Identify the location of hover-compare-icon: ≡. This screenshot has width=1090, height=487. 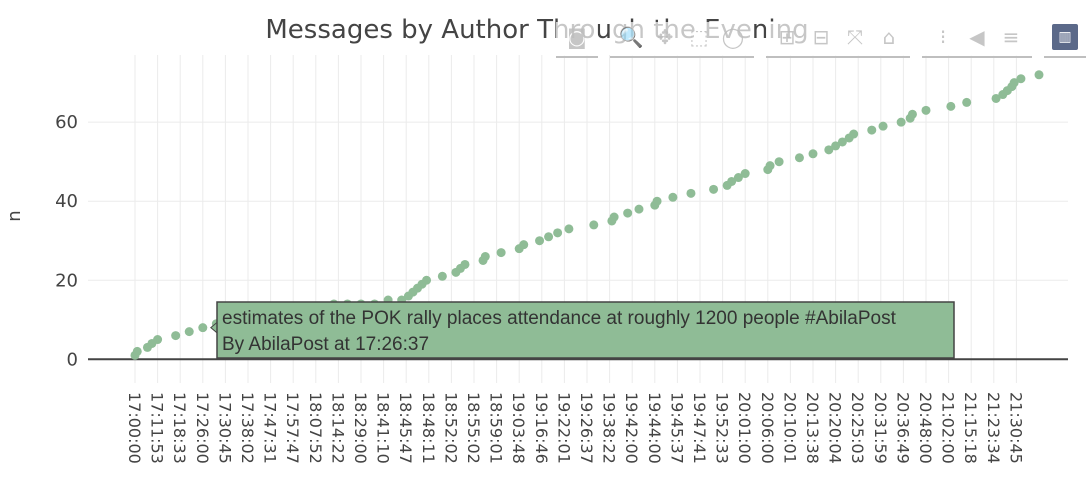
(1011, 37).